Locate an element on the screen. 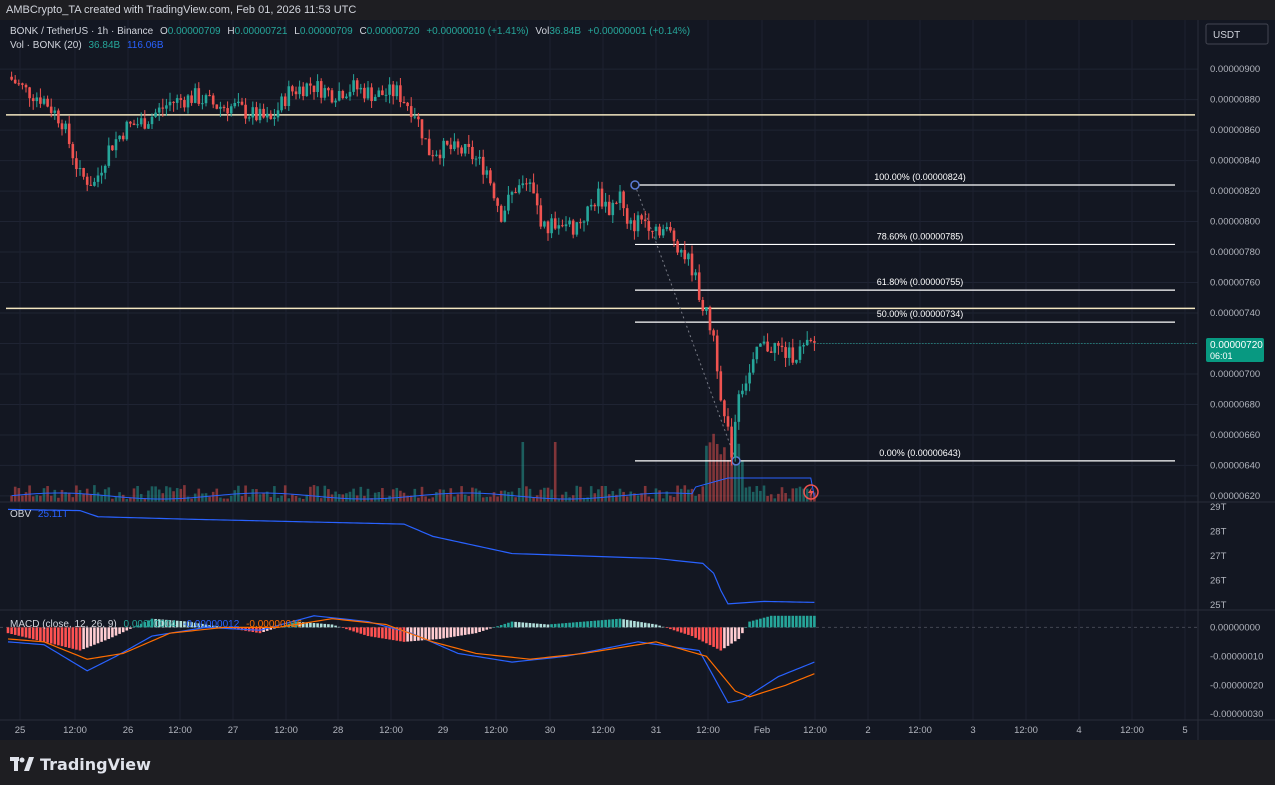 The width and height of the screenshot is (1275, 785). currency-button: USDT is located at coordinates (1237, 34).